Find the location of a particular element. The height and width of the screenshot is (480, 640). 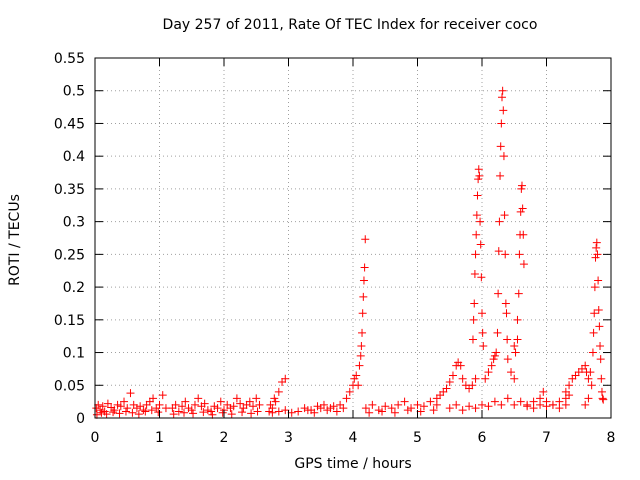

x-tick-label: 4 is located at coordinates (353, 438).